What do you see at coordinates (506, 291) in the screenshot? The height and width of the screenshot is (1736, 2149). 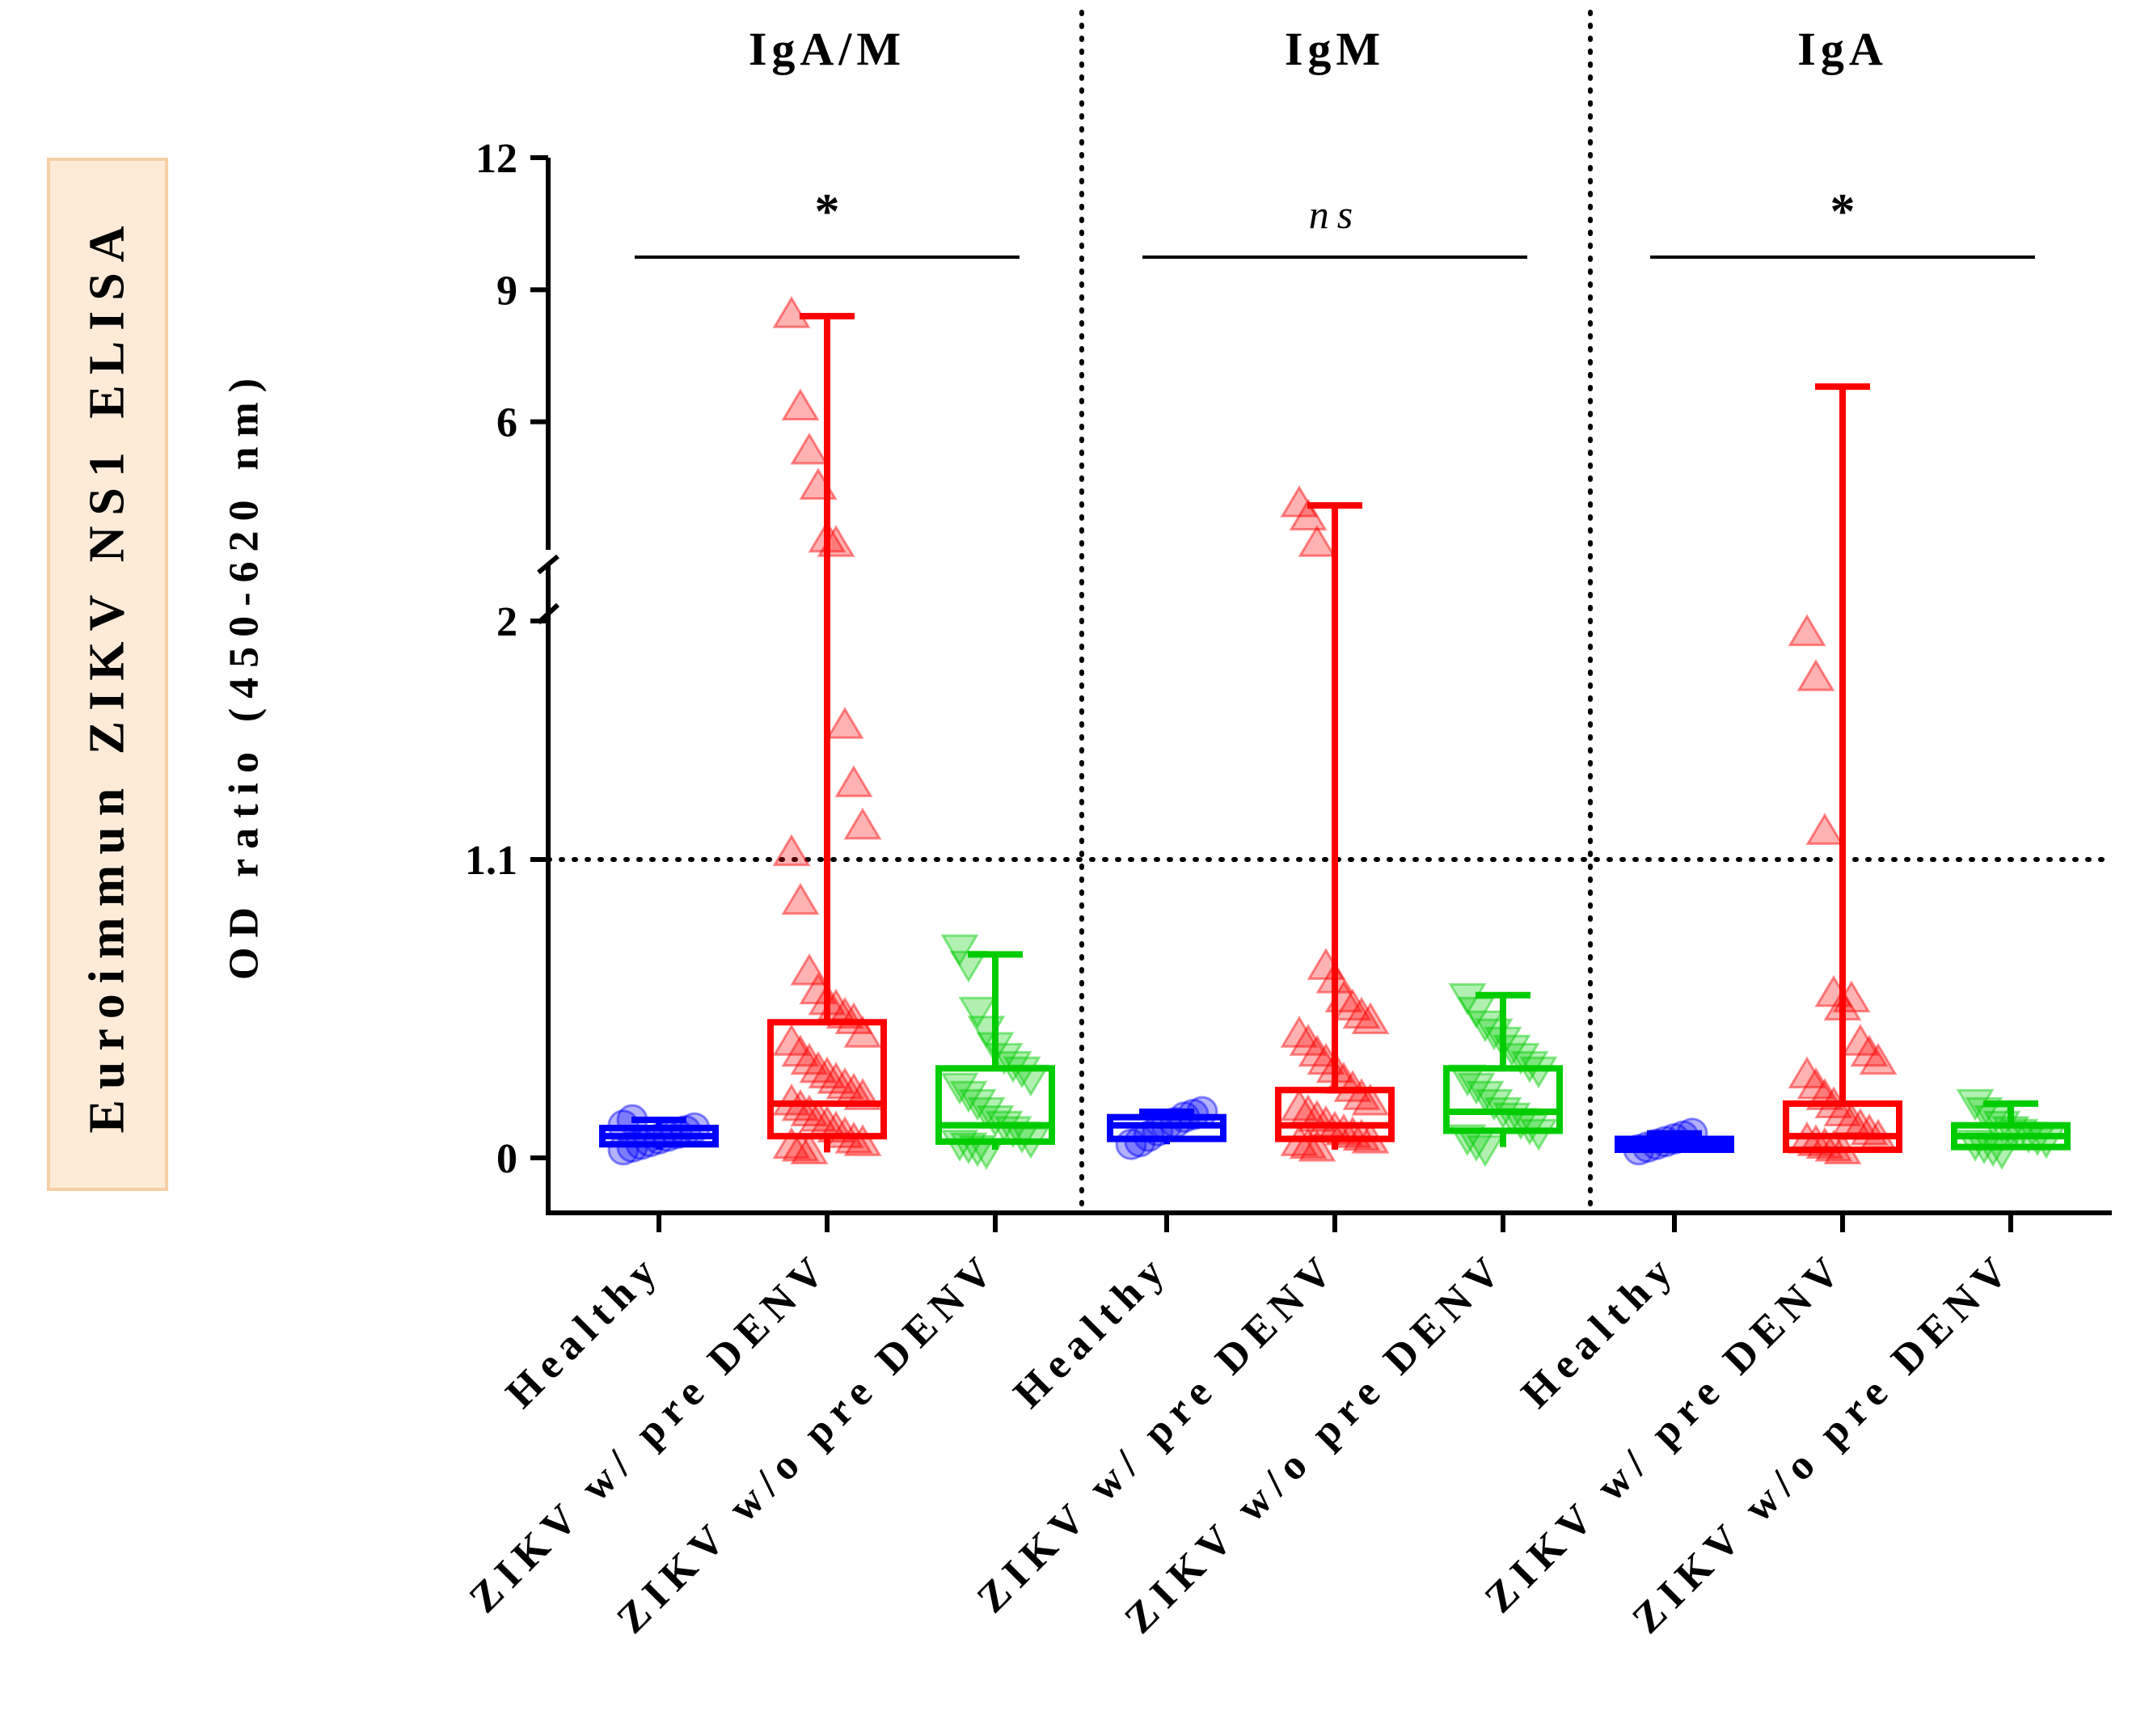 I see `y-tick-label: 9` at bounding box center [506, 291].